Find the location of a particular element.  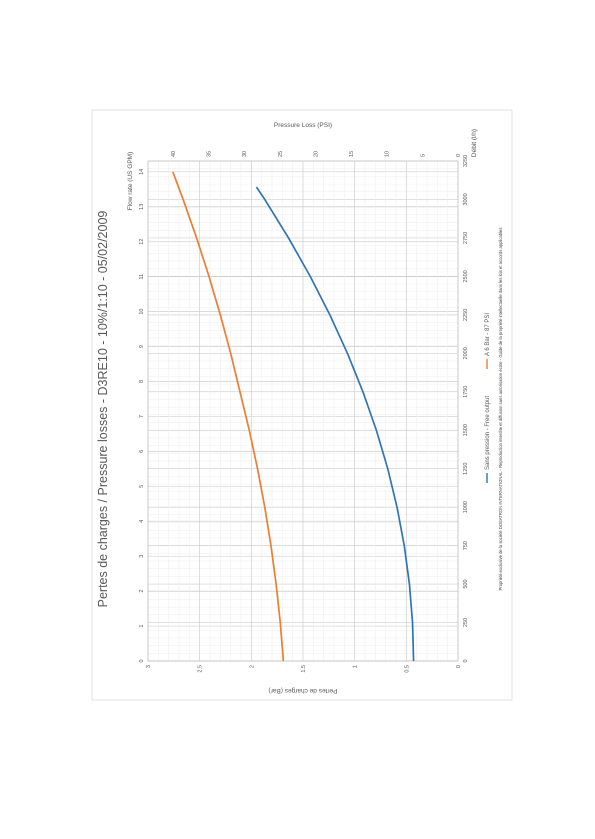

psi-tick-label: 25 is located at coordinates (281, 154).